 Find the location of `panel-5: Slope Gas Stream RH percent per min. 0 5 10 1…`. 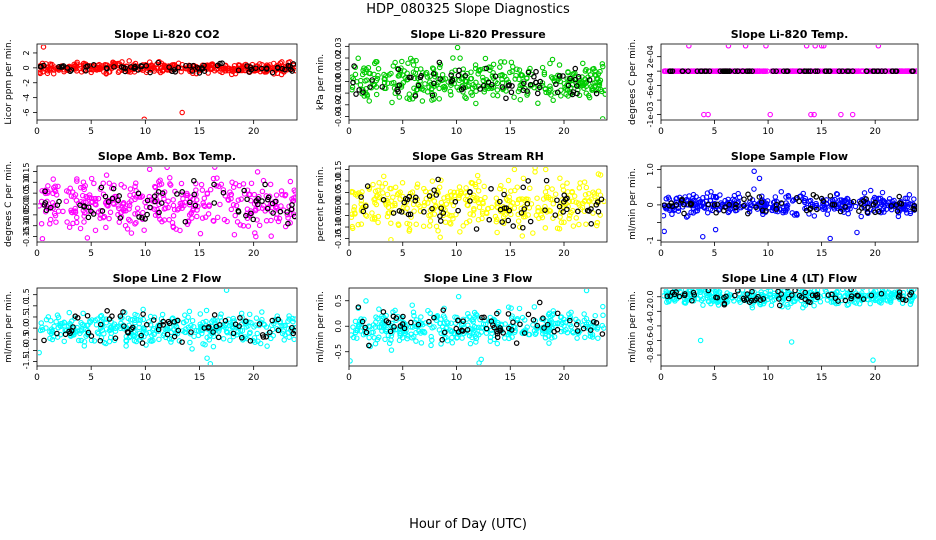

panel-5: Slope Gas Stream RH percent per min. 0 5 10 1… is located at coordinates (462, 204).